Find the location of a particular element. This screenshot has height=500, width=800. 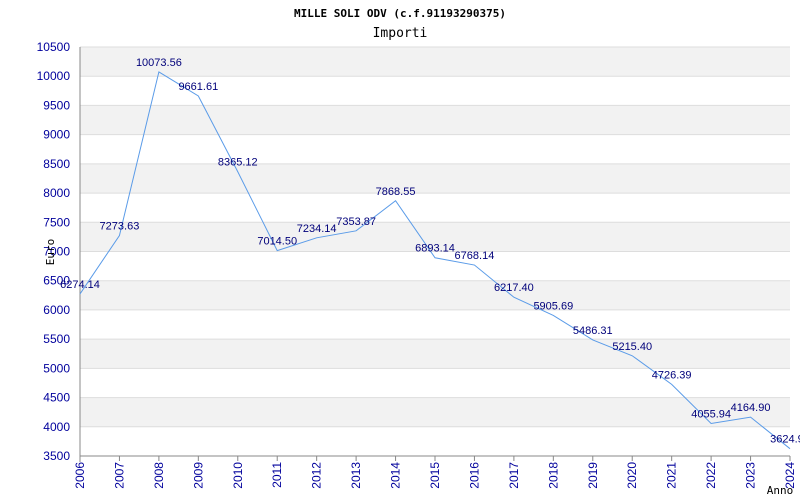

y-tick-label: 7500 is located at coordinates (56, 222).